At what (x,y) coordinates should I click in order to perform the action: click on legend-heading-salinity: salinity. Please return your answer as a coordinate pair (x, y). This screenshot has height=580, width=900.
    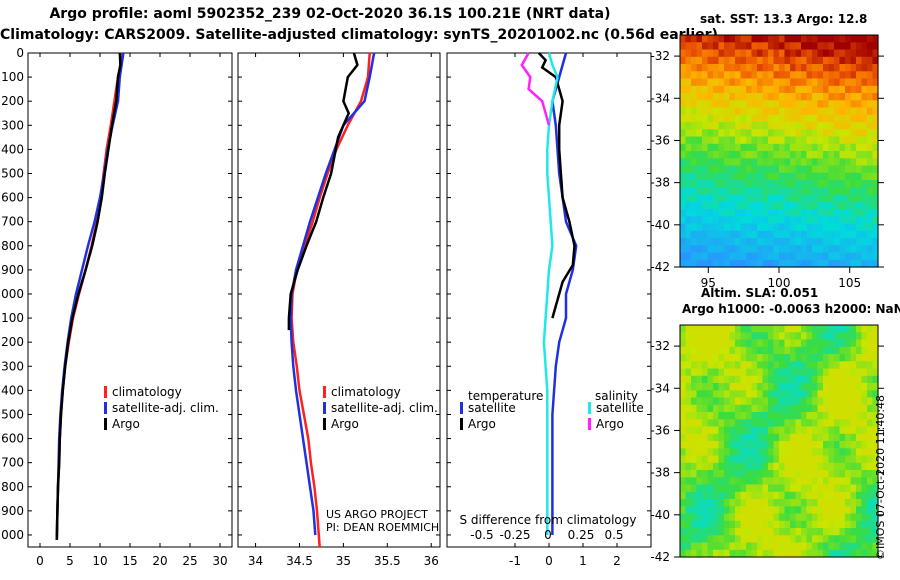
    Looking at the image, I should click on (616, 396).